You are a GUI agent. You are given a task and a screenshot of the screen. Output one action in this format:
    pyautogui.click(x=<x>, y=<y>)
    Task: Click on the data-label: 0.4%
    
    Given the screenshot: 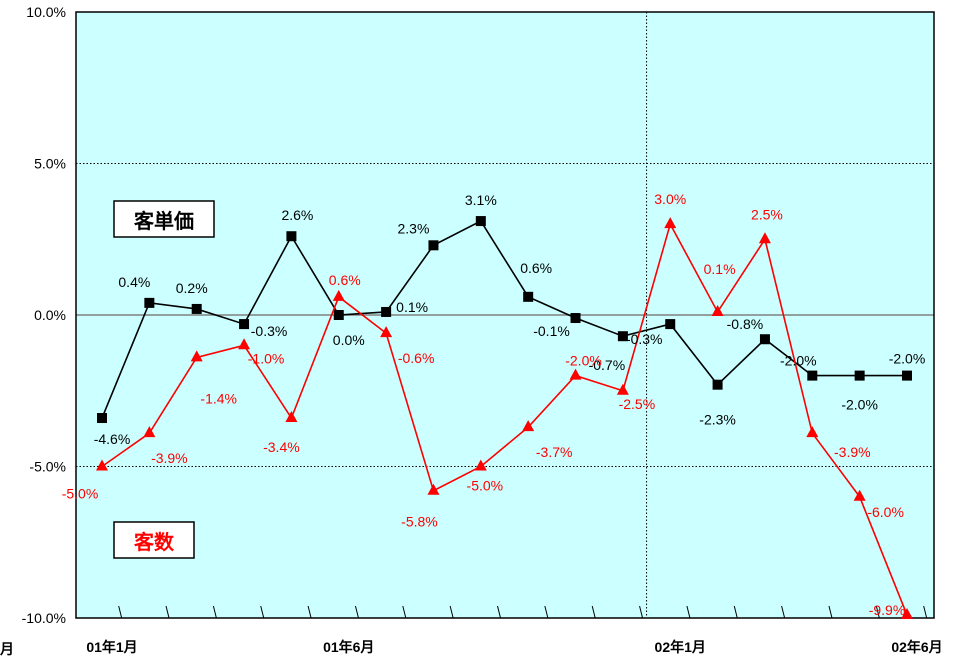 What is the action you would take?
    pyautogui.click(x=134, y=282)
    